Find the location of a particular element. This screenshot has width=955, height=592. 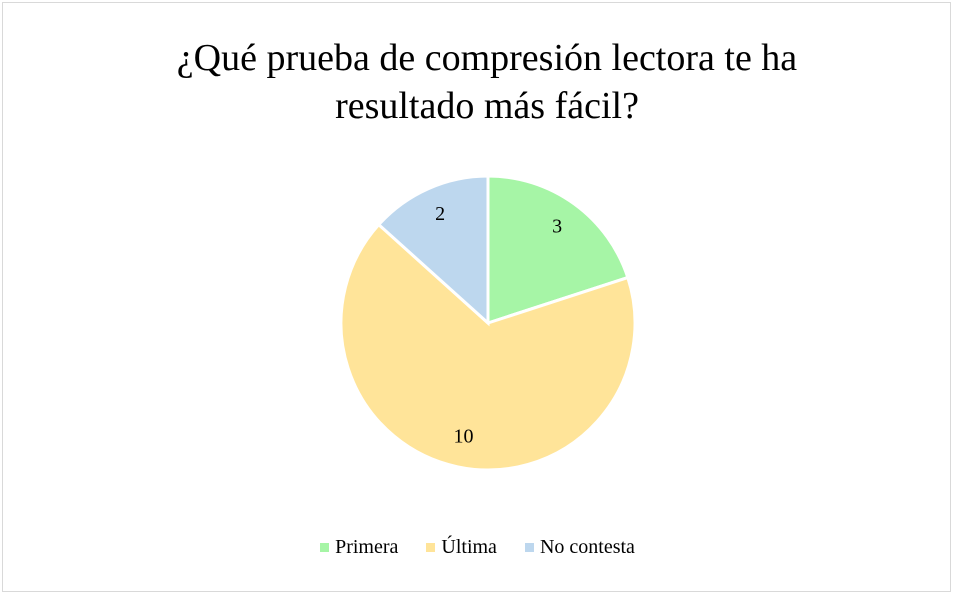

legend: Primera Última No contesta is located at coordinates (477, 547).